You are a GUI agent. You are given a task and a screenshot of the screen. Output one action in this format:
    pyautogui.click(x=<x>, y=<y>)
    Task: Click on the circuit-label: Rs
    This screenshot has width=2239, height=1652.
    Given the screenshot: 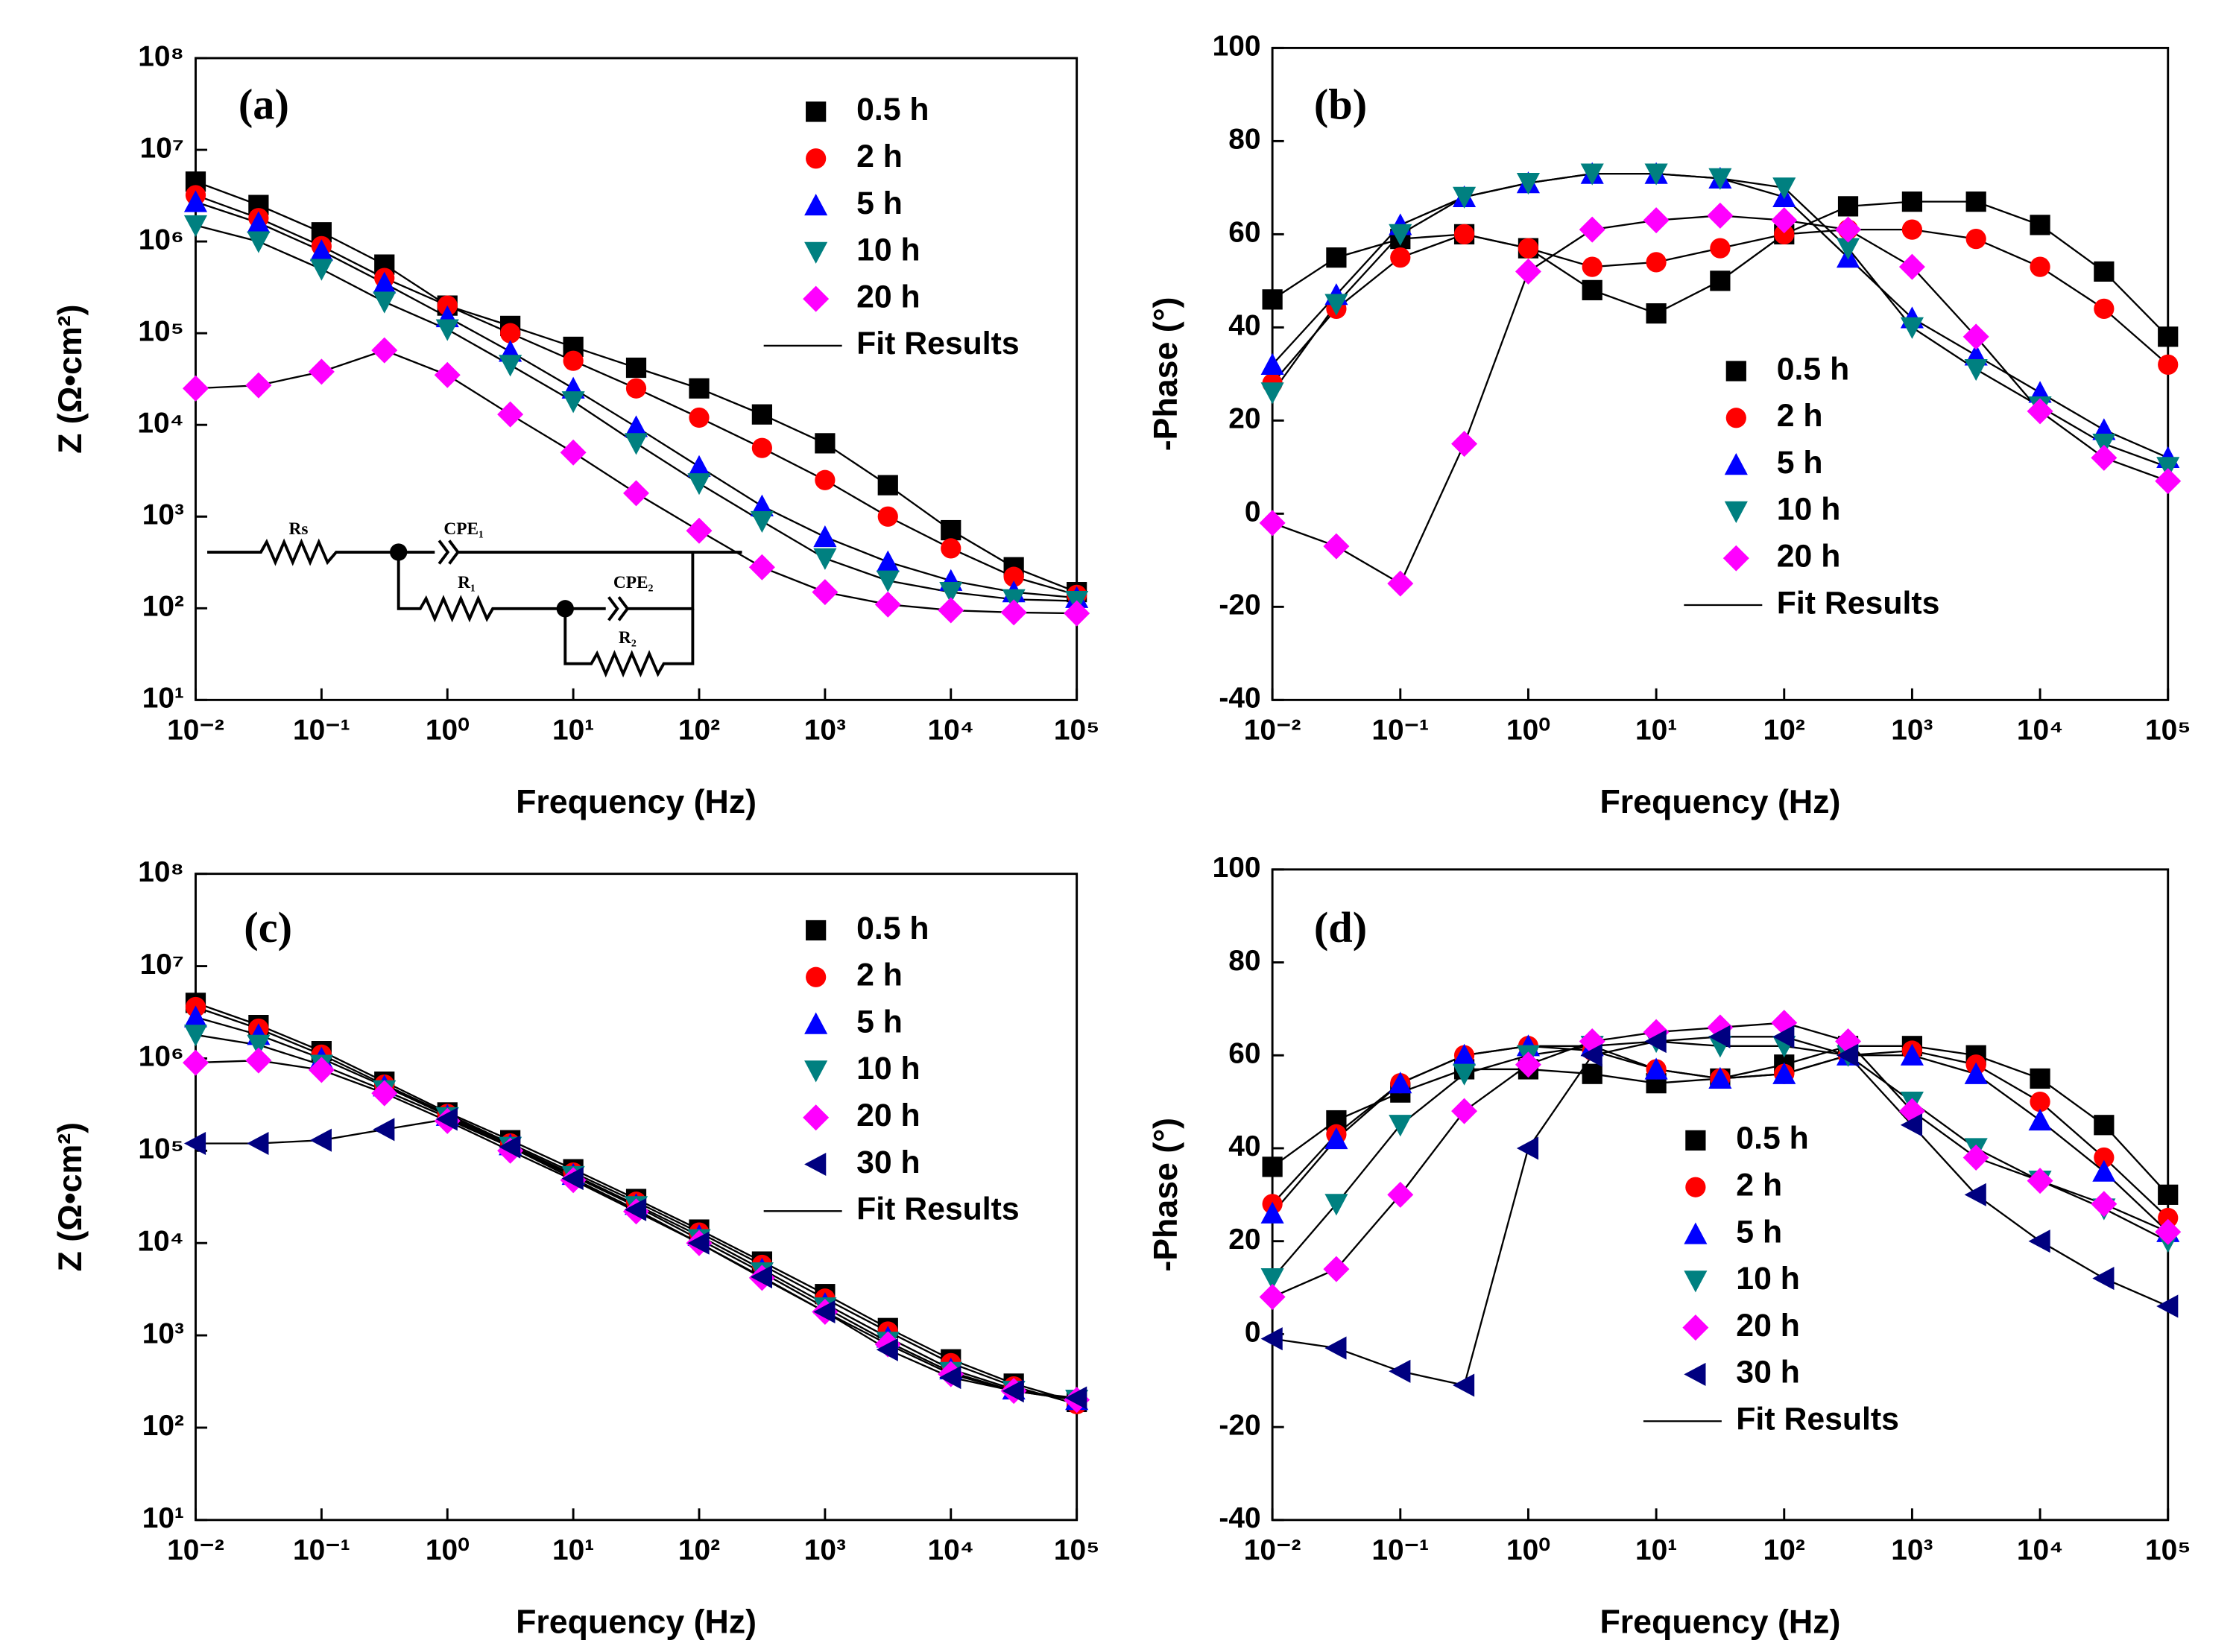 What is the action you would take?
    pyautogui.click(x=299, y=529)
    